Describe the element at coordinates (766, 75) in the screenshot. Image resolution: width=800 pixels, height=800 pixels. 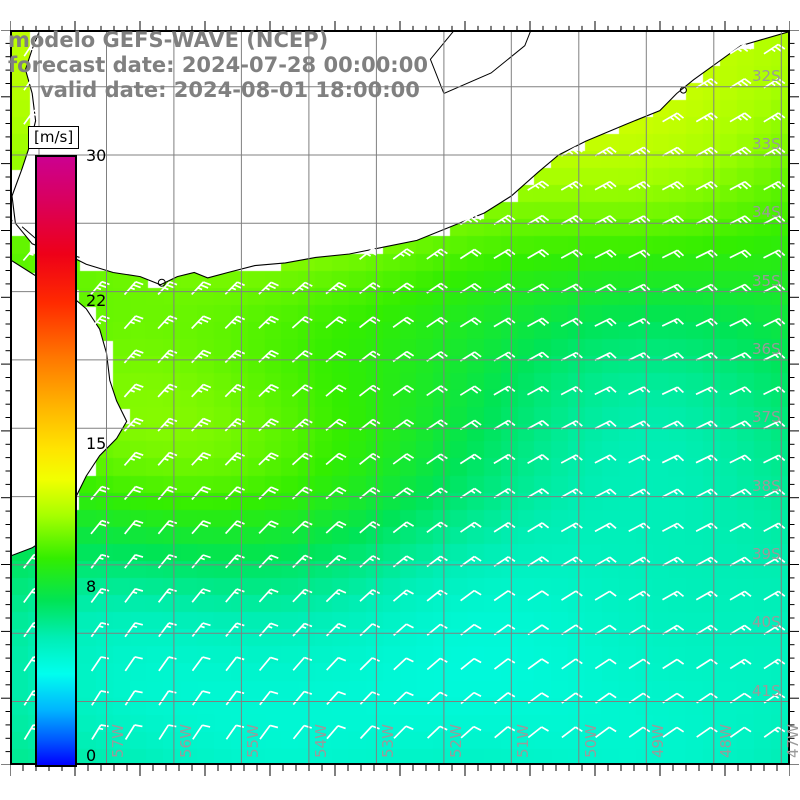
I see `latitude-label: 32S` at that location.